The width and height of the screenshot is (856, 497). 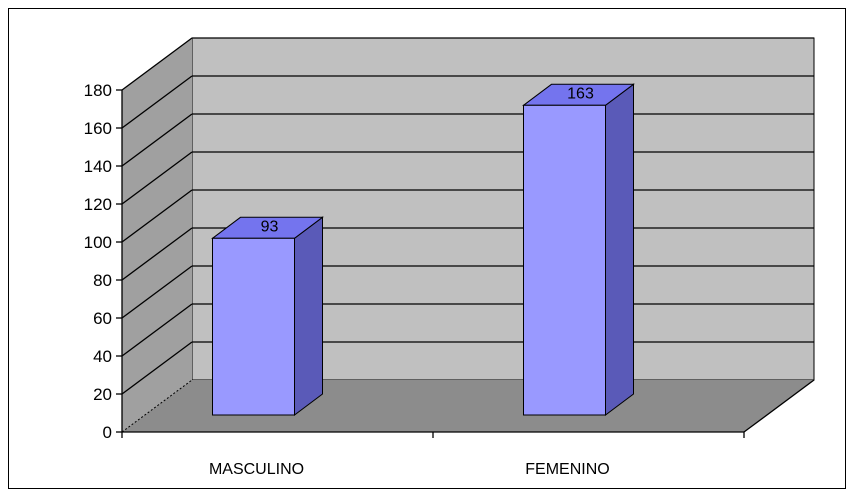 What do you see at coordinates (256, 469) in the screenshot?
I see `category-label: MASCULINO` at bounding box center [256, 469].